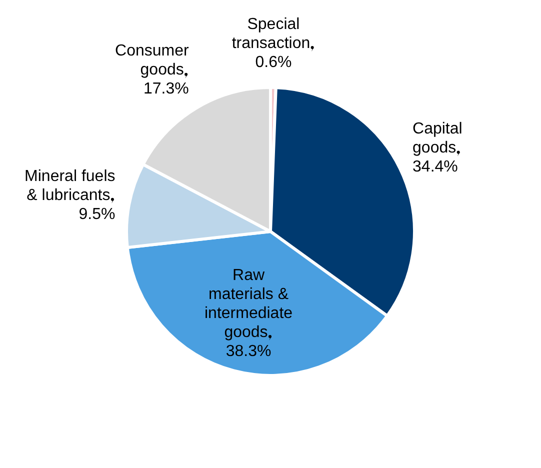 The height and width of the screenshot is (468, 541). What do you see at coordinates (435, 167) in the screenshot?
I see `data-label: 34.4%` at bounding box center [435, 167].